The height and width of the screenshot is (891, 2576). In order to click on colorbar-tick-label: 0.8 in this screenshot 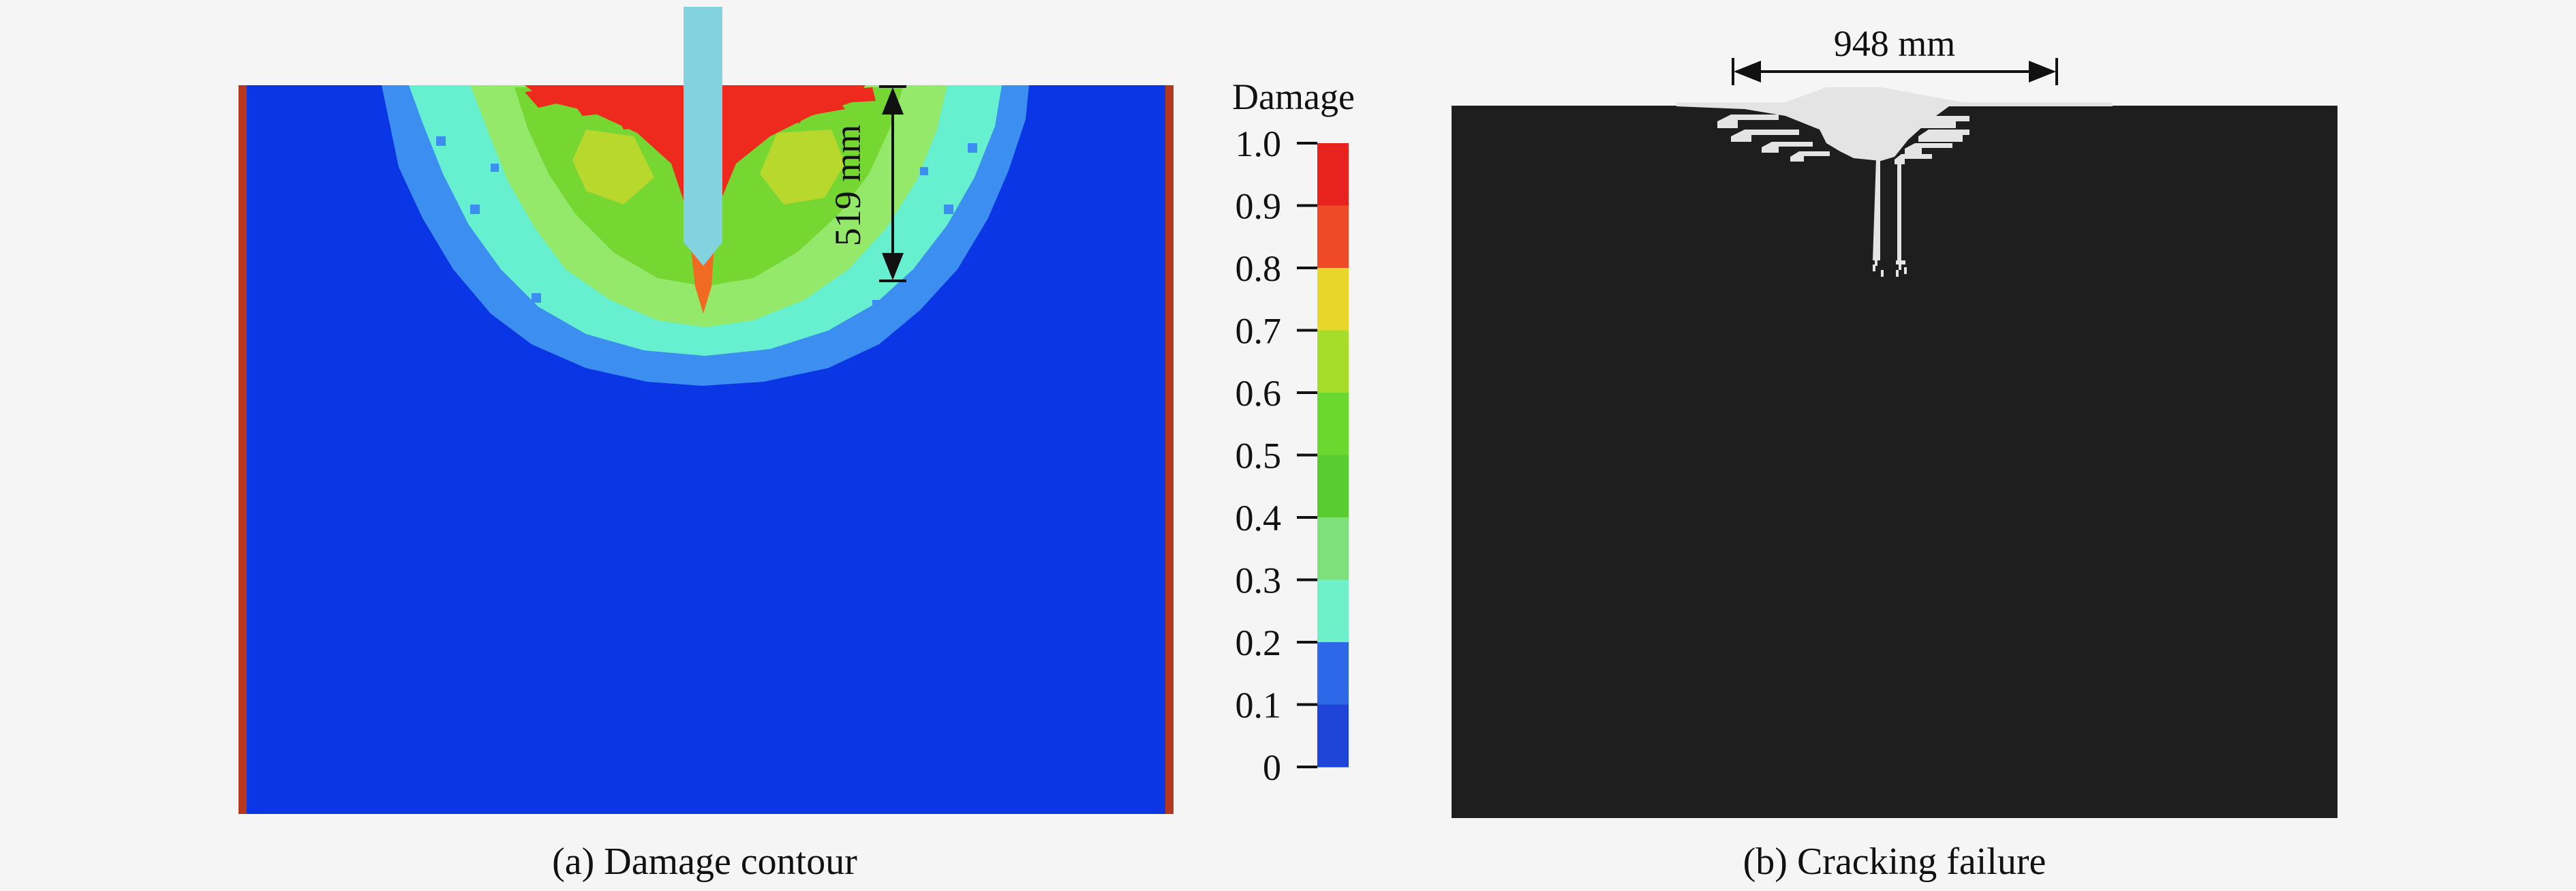, I will do `click(1259, 268)`.